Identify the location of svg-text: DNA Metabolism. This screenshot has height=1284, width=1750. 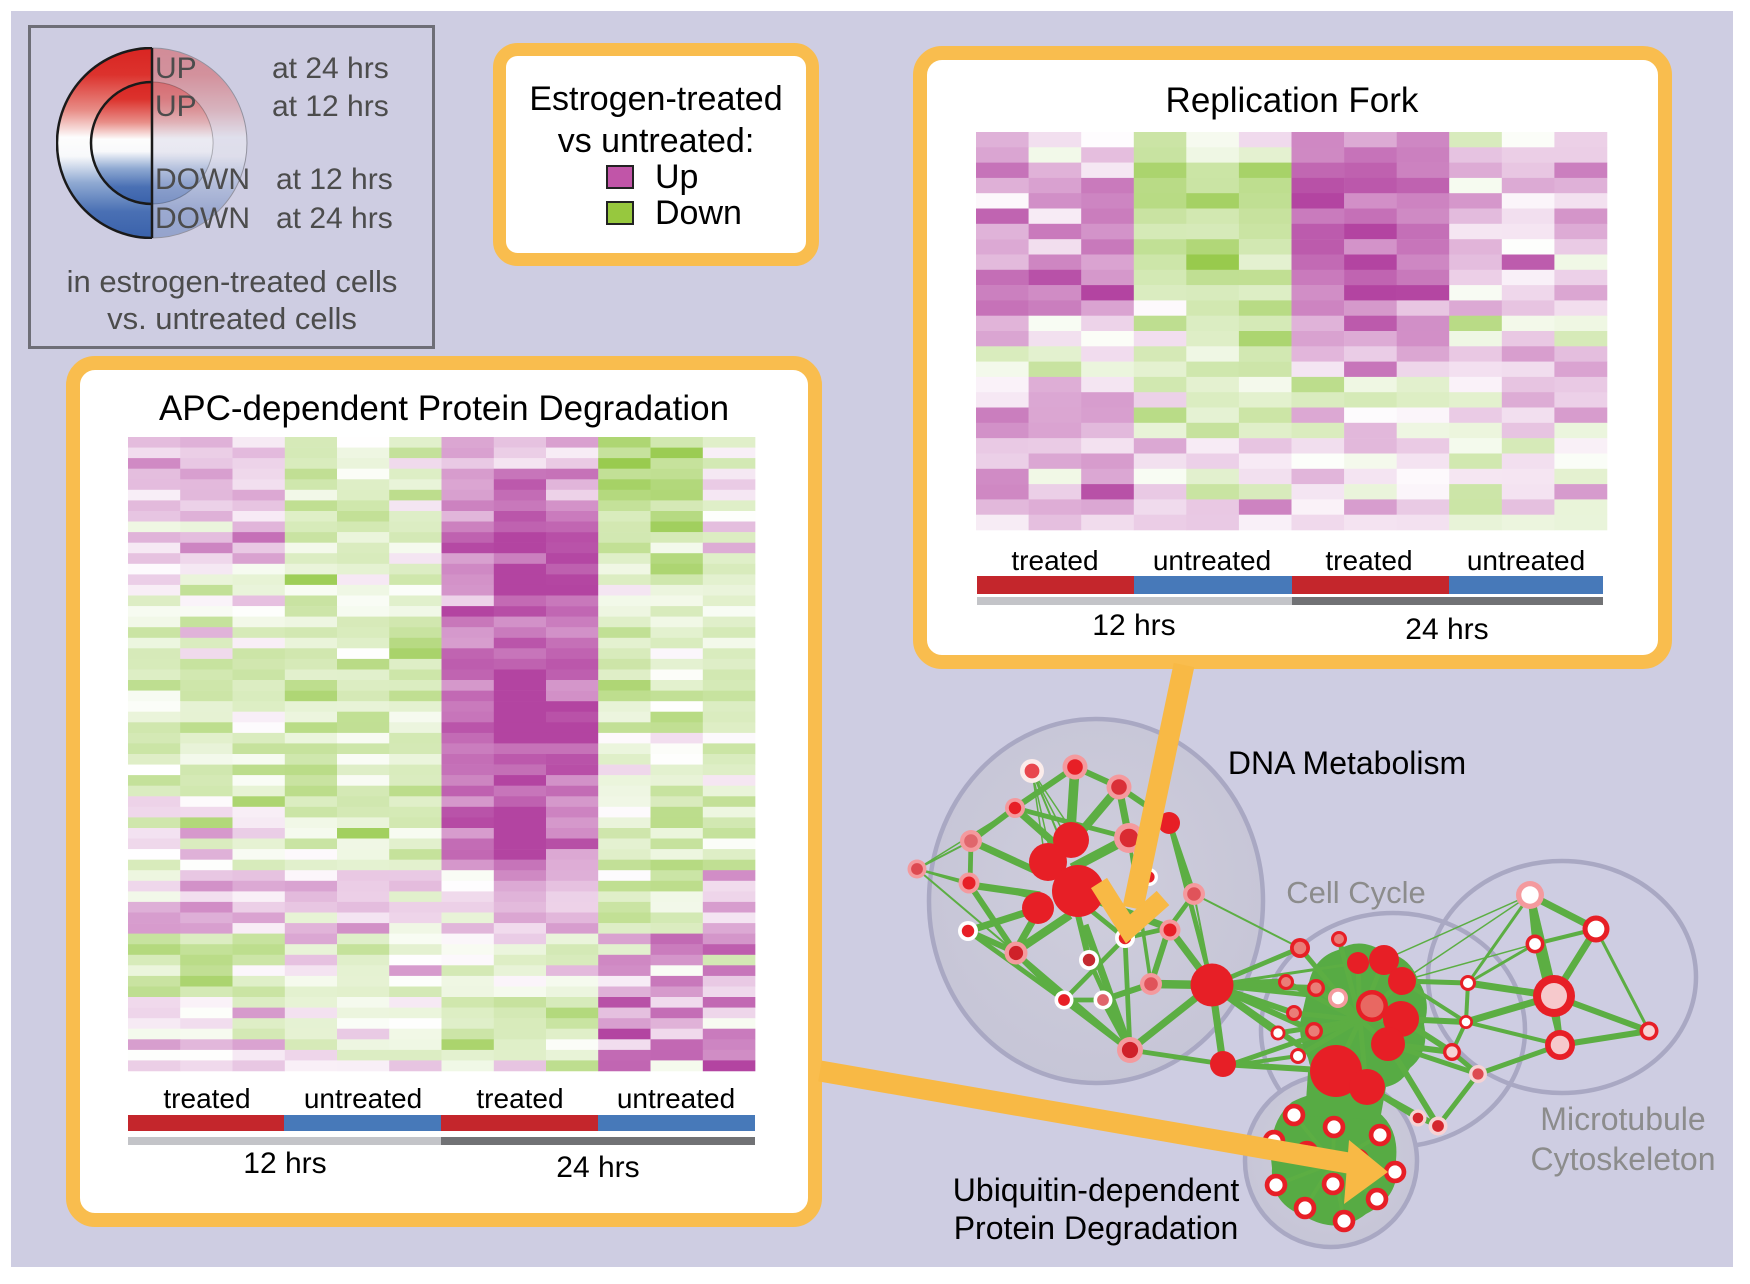
(1347, 763).